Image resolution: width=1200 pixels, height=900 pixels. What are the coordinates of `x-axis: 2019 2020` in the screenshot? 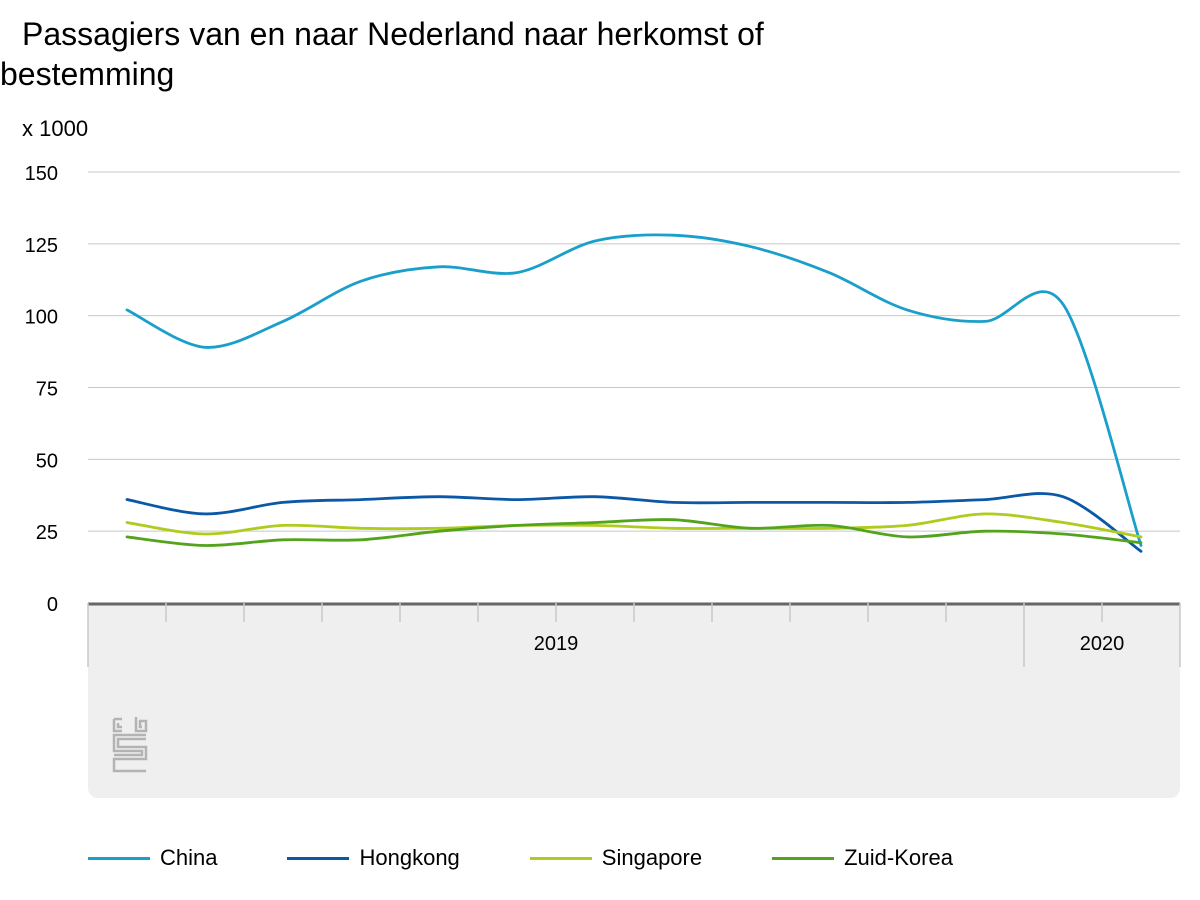 It's located at (634, 634).